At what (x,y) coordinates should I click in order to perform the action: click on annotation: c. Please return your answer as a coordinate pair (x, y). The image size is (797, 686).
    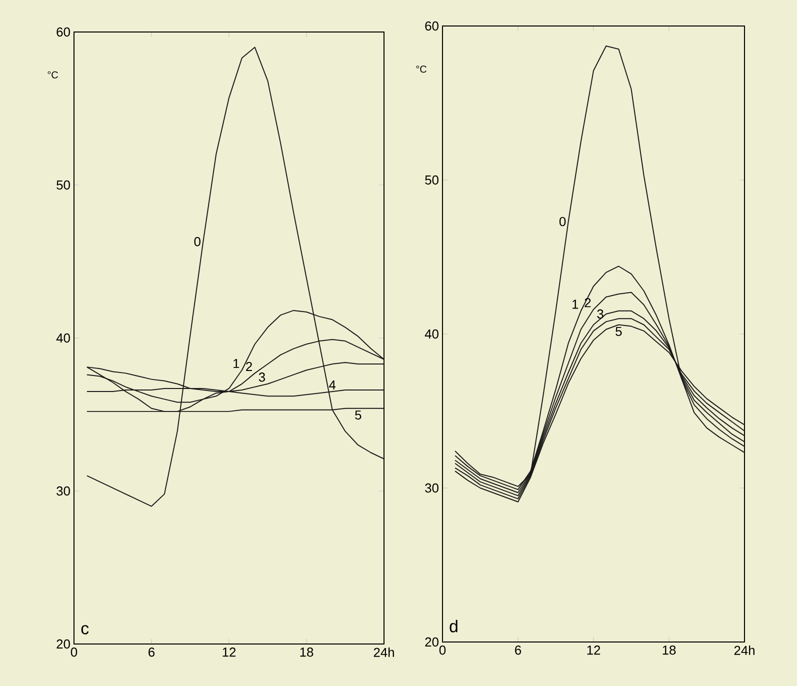
    Looking at the image, I should click on (85, 629).